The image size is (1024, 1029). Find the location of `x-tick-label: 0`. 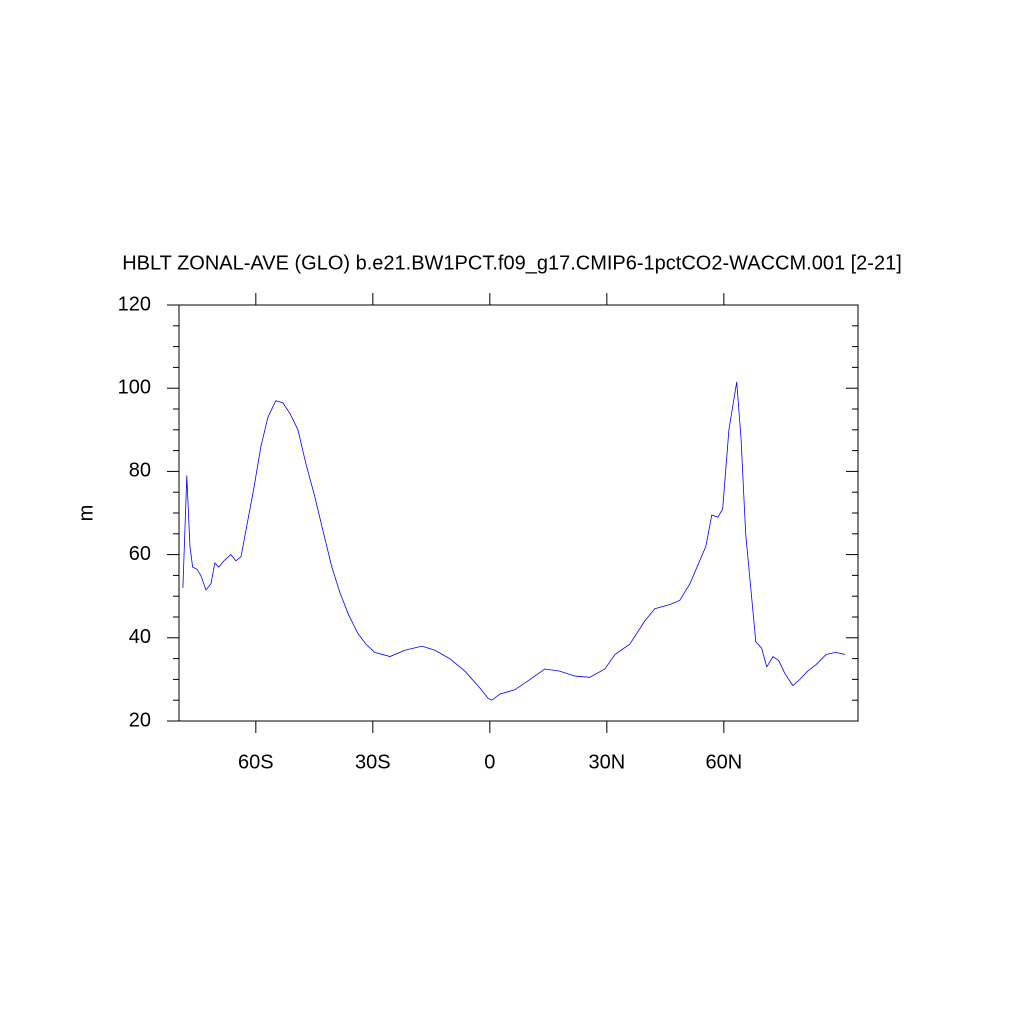

x-tick-label: 0 is located at coordinates (489, 762).